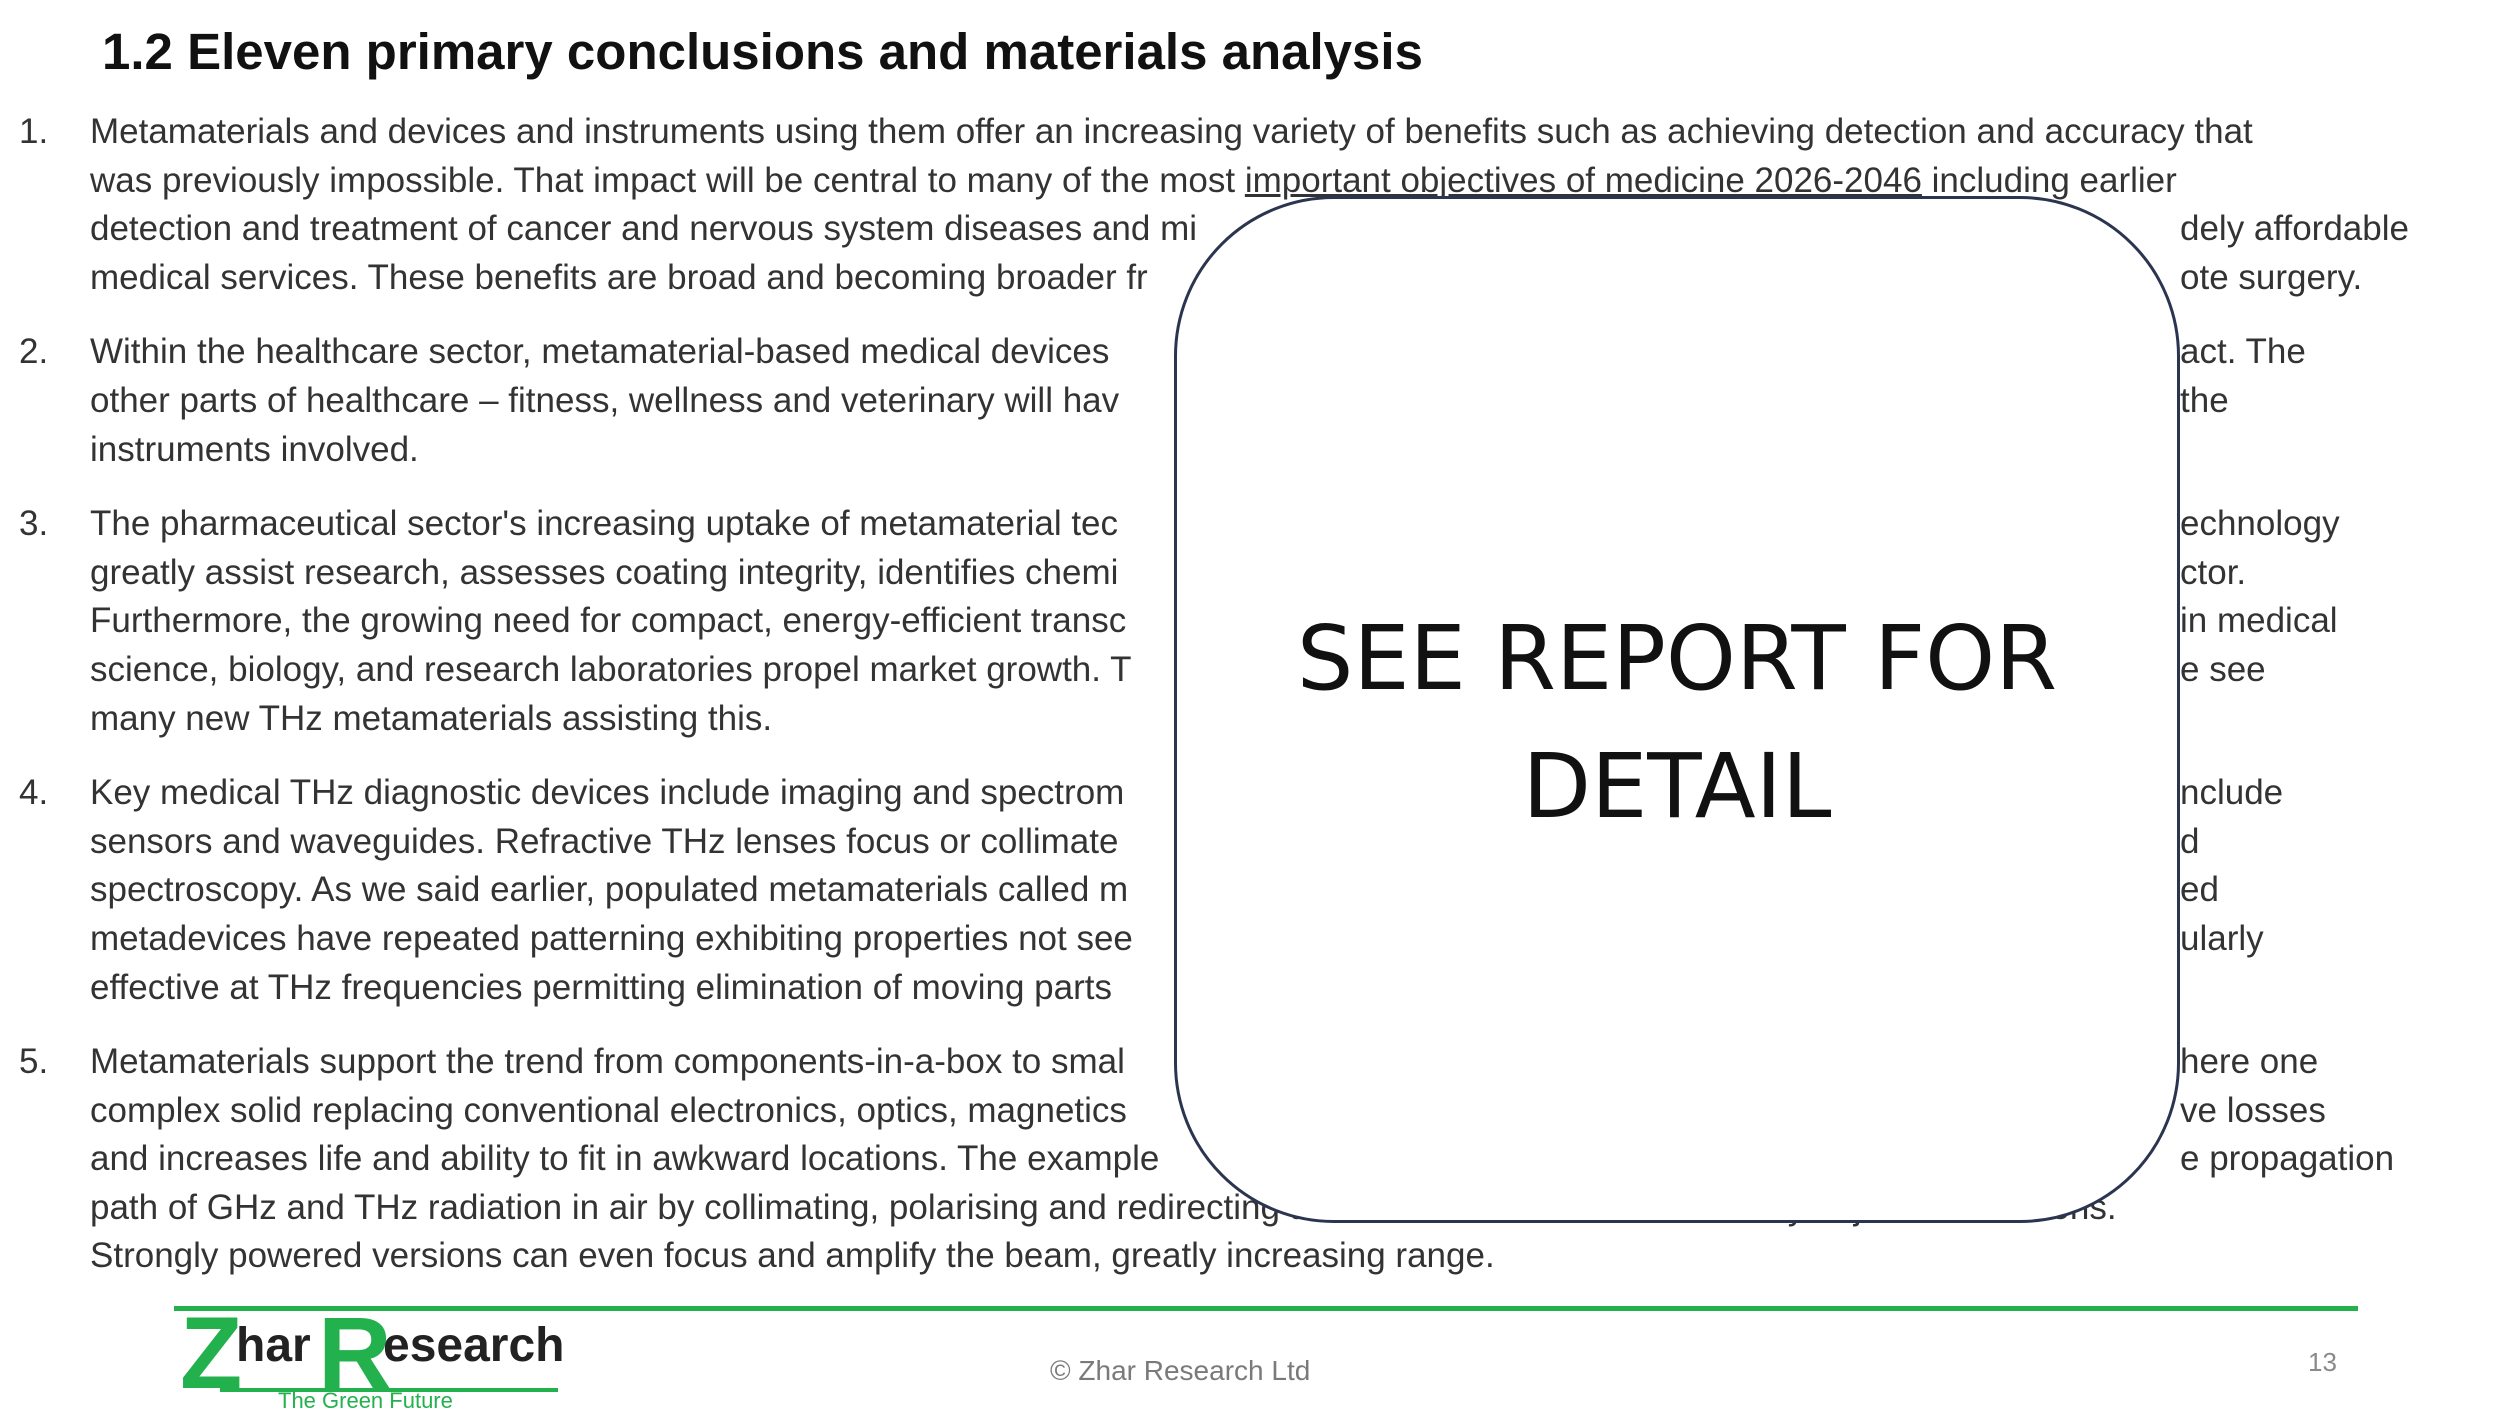 Image resolution: width=2500 pixels, height=1413 pixels. Describe the element at coordinates (1266, 1308) in the screenshot. I see `footer-divider` at that location.